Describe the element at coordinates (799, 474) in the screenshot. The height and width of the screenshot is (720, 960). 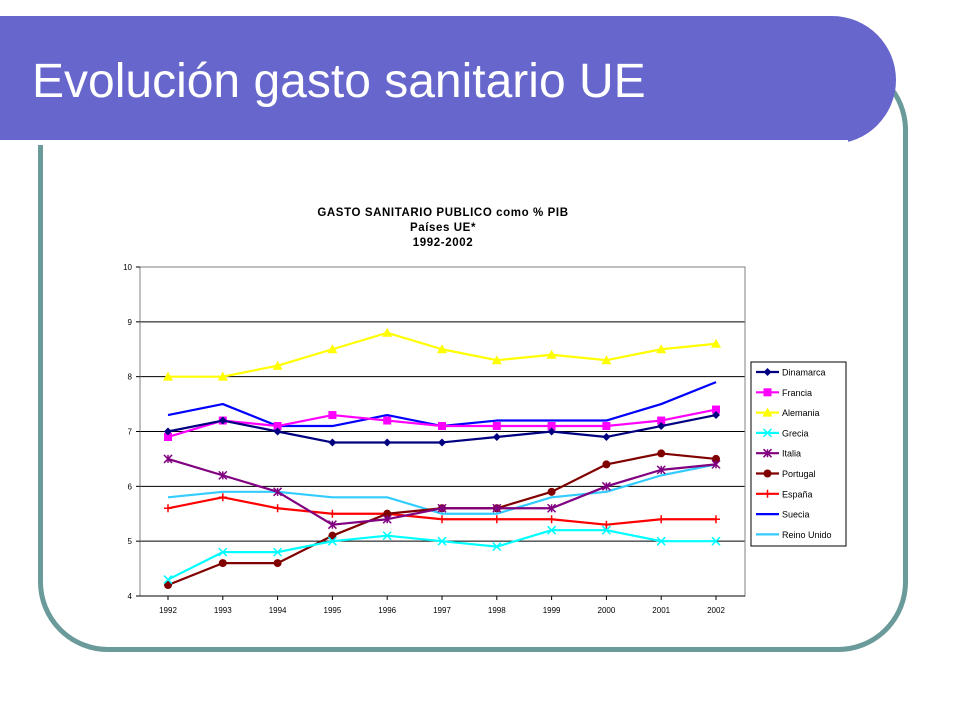
I see `legend-label: Portugal` at that location.